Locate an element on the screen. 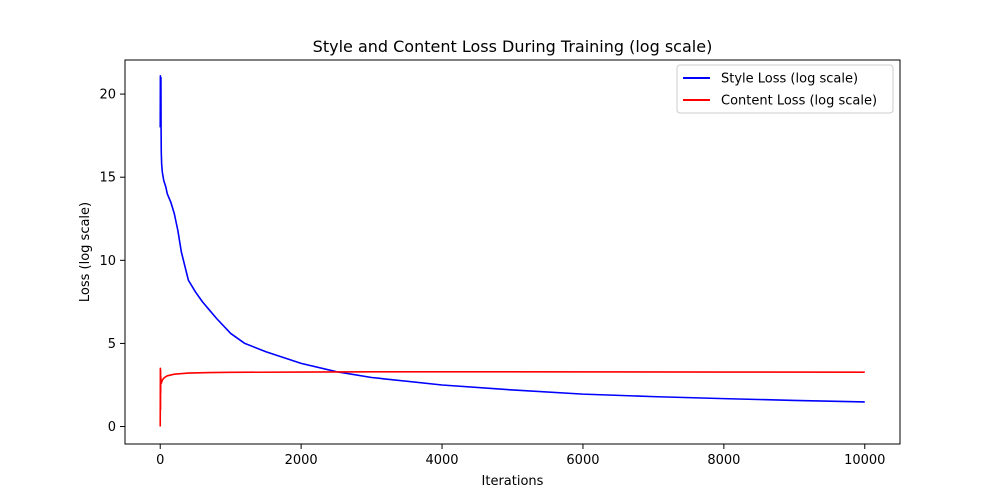 The height and width of the screenshot is (500, 1000). legend-box is located at coordinates (785, 89).